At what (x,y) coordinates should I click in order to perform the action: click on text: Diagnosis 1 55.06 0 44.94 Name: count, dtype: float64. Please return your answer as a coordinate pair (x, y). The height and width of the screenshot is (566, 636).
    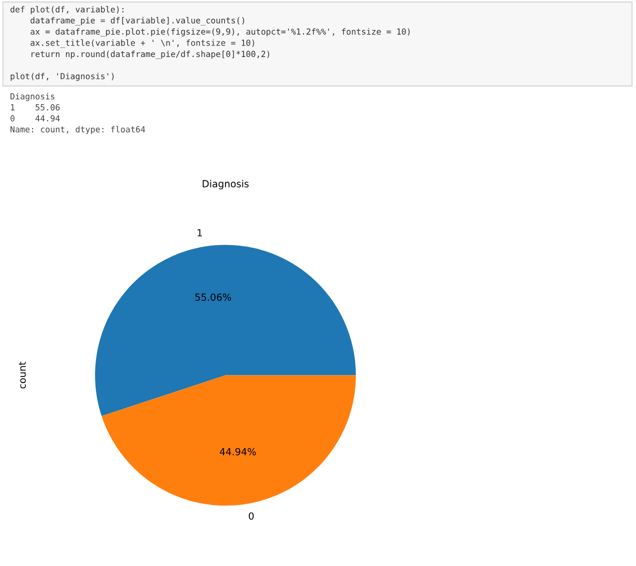
    Looking at the image, I should click on (78, 113).